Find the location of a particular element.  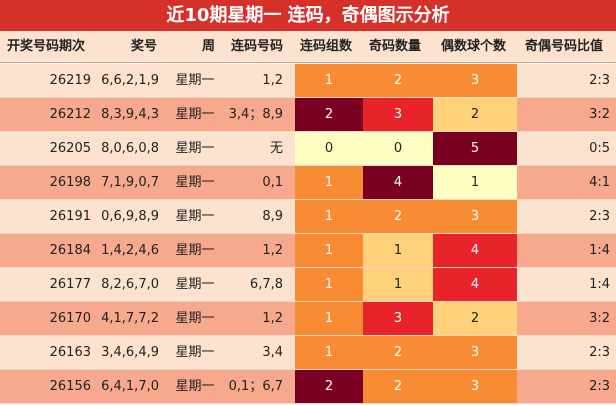

cell-odd: 0 is located at coordinates (398, 148).